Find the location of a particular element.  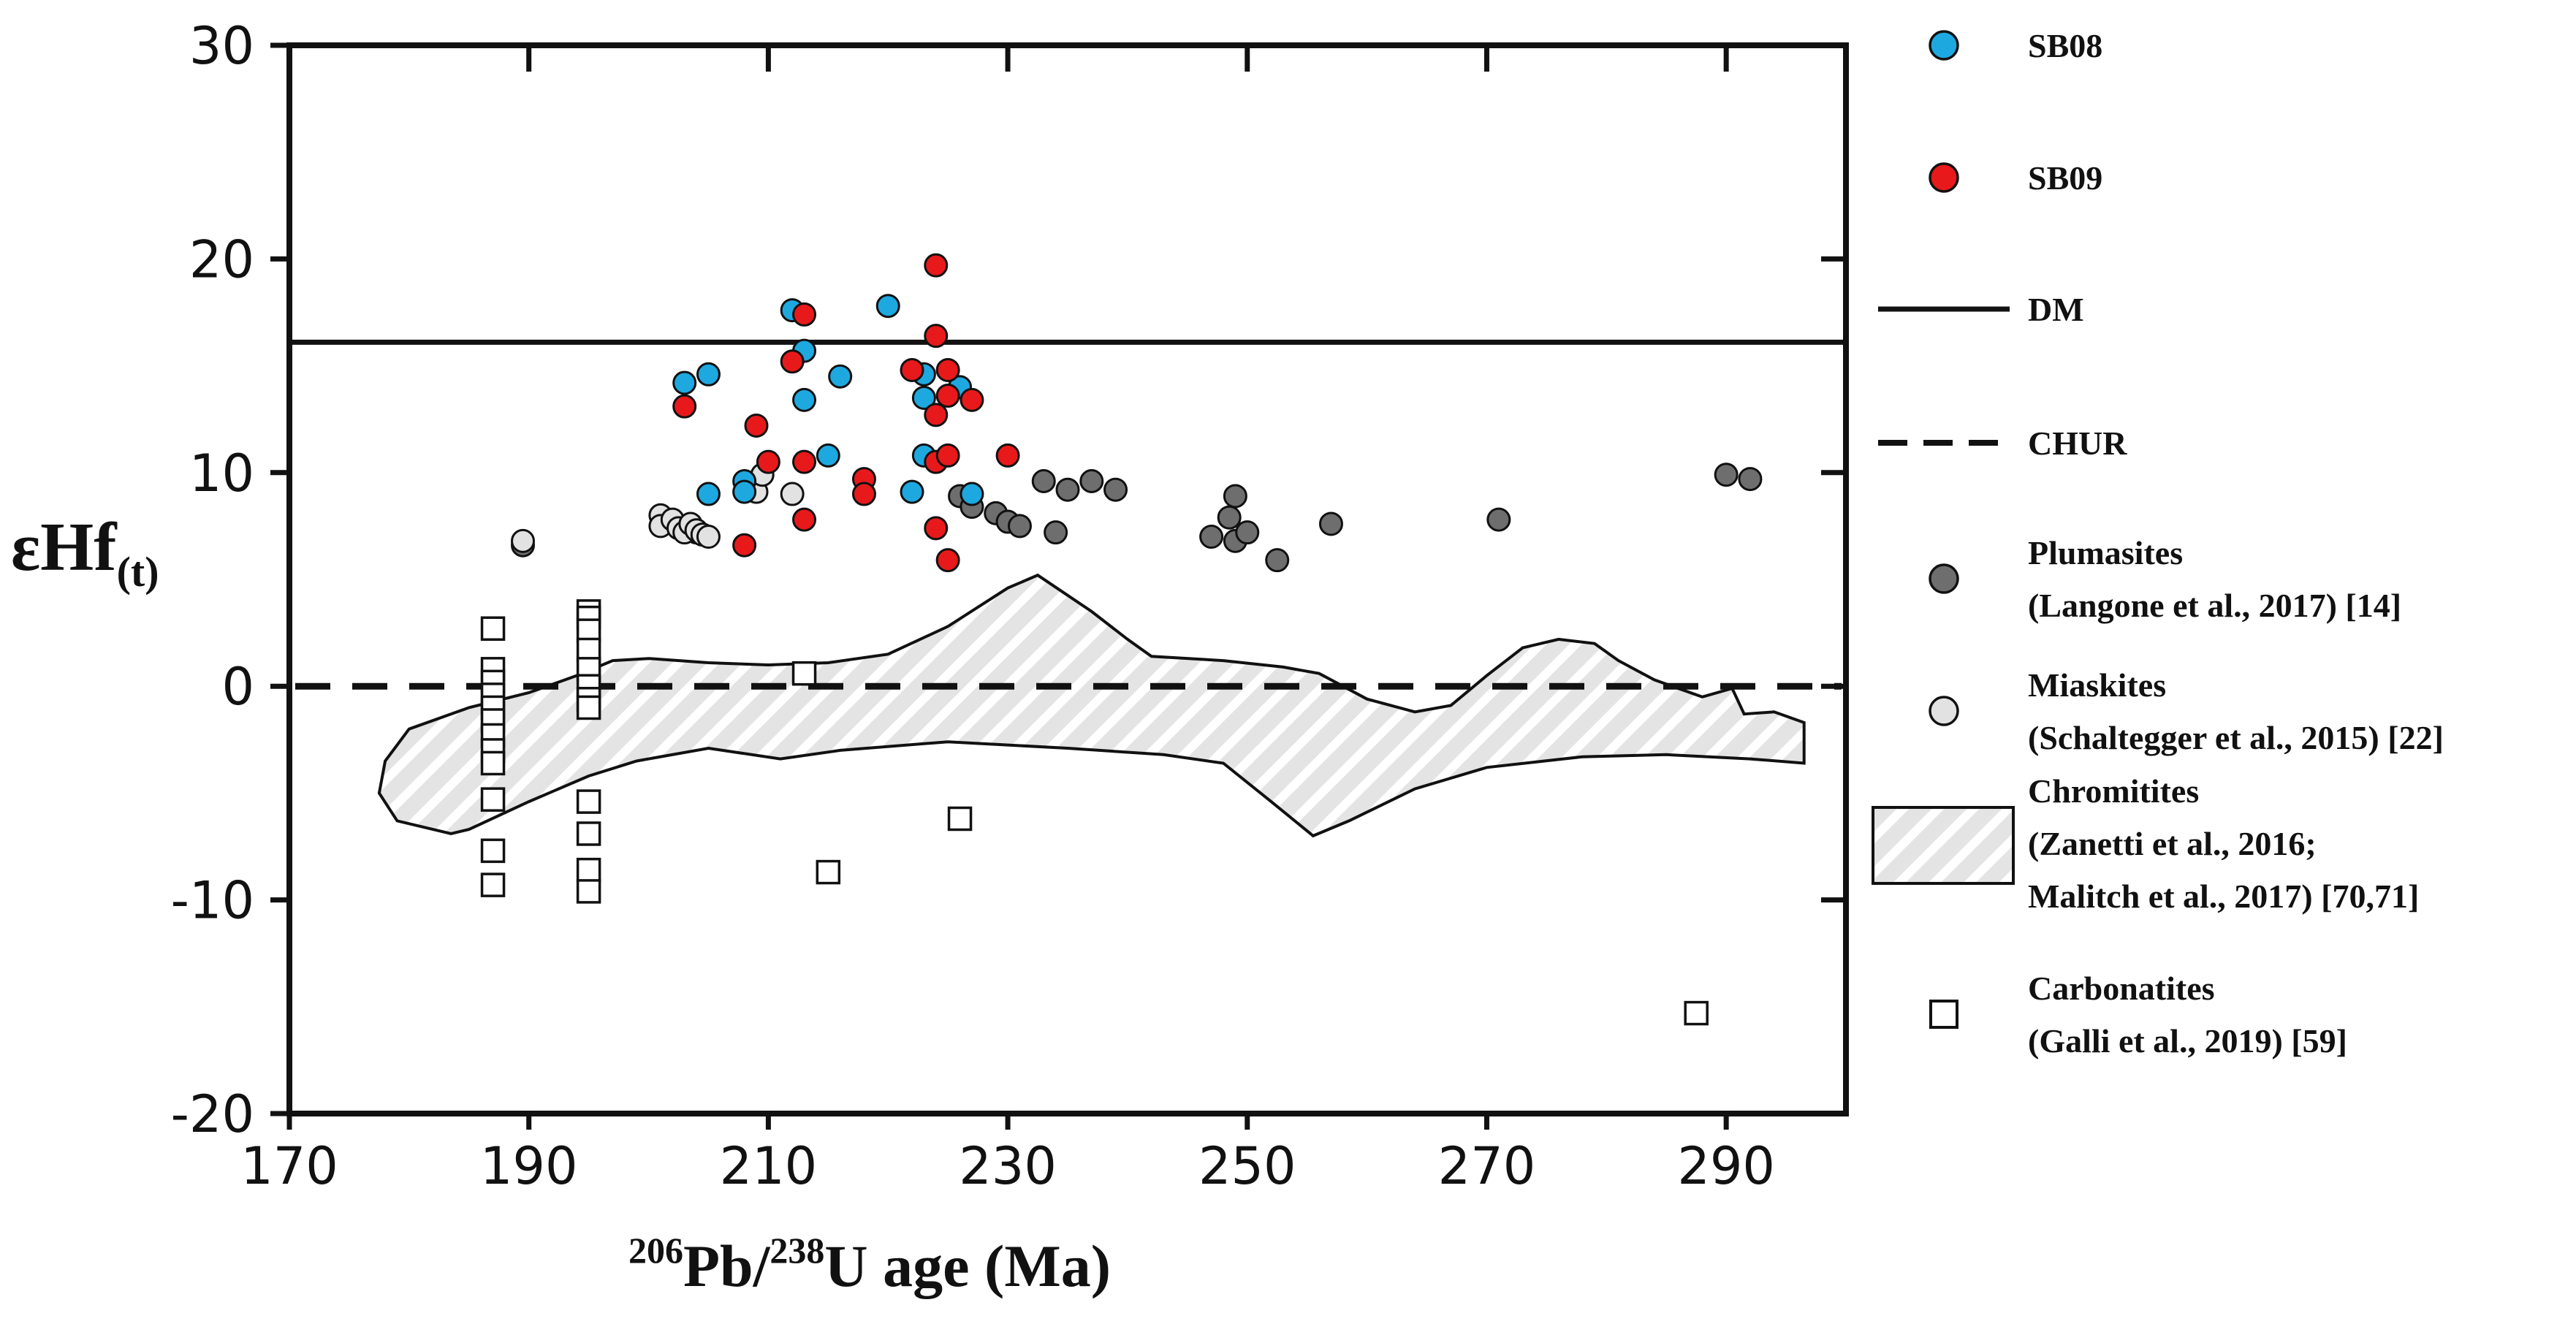

legend-miaskites-label: Miaskites is located at coordinates (2097, 685).